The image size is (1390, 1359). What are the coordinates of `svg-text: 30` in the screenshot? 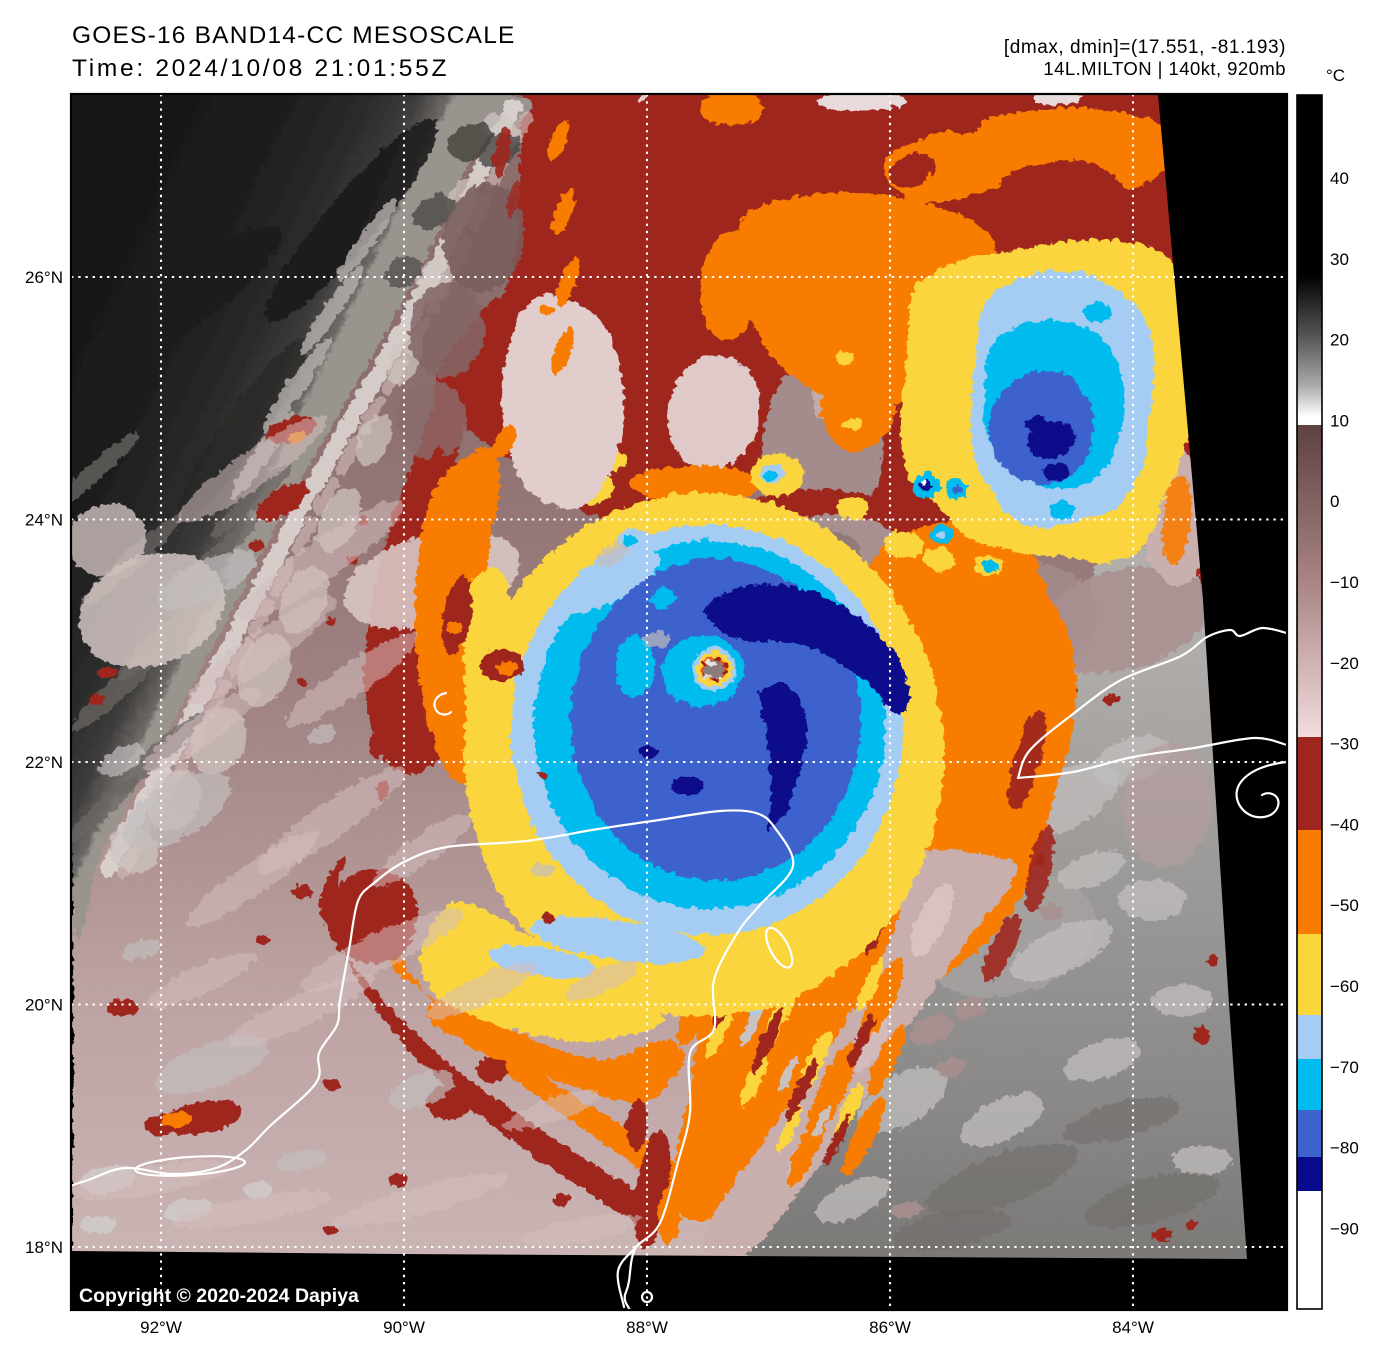 It's located at (1339, 259).